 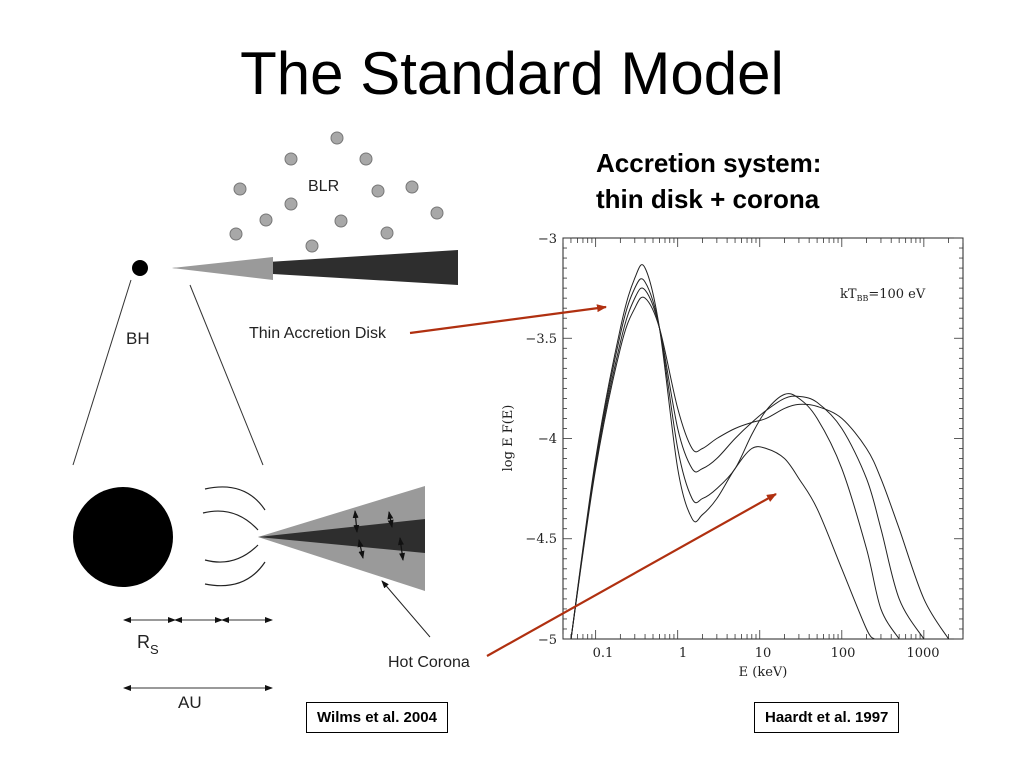 I want to click on y-tick-label: −4.5, so click(x=541, y=539).